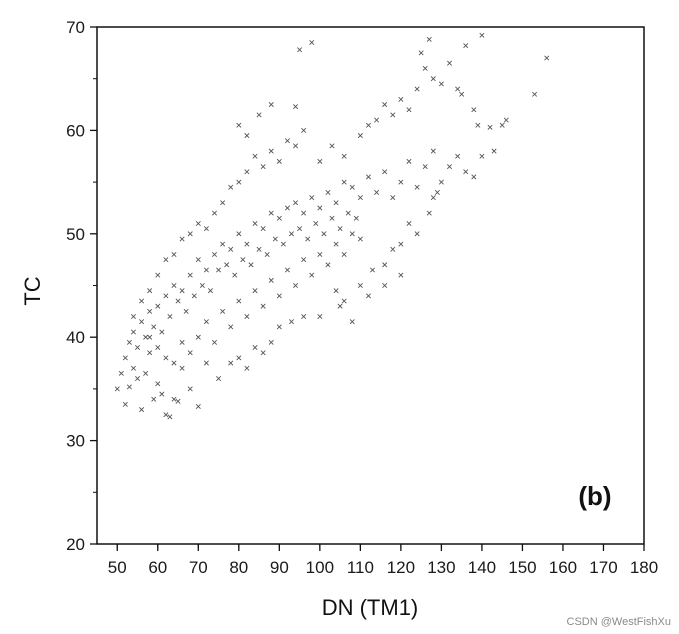 This screenshot has width=679, height=634. I want to click on x-tick-label: 120, so click(401, 567).